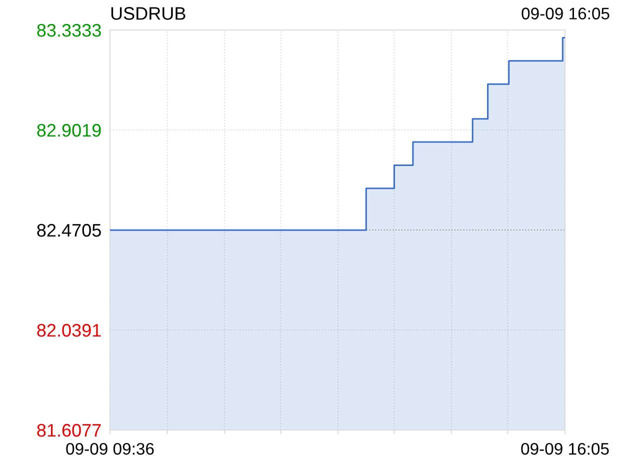 This screenshot has width=620, height=460. I want to click on x-tick-label: 09-09 09:36, so click(110, 448).